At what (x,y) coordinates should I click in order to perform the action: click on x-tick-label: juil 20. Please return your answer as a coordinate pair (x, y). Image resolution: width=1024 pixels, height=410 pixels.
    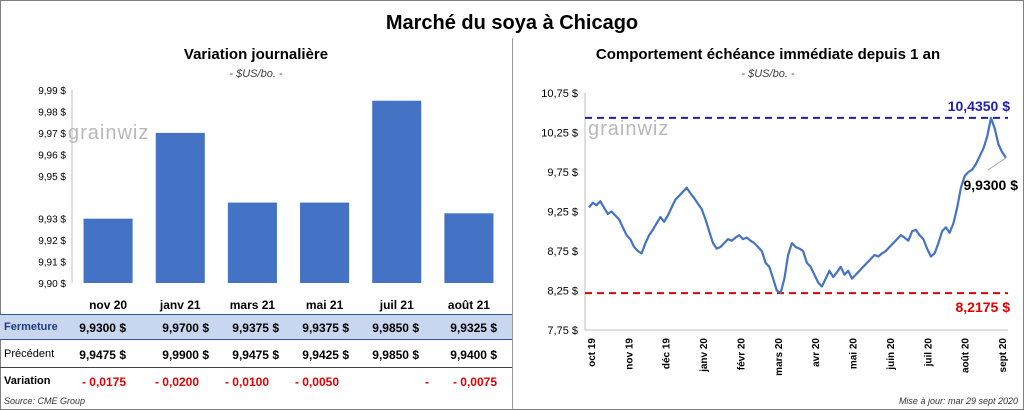
    Looking at the image, I should click on (928, 353).